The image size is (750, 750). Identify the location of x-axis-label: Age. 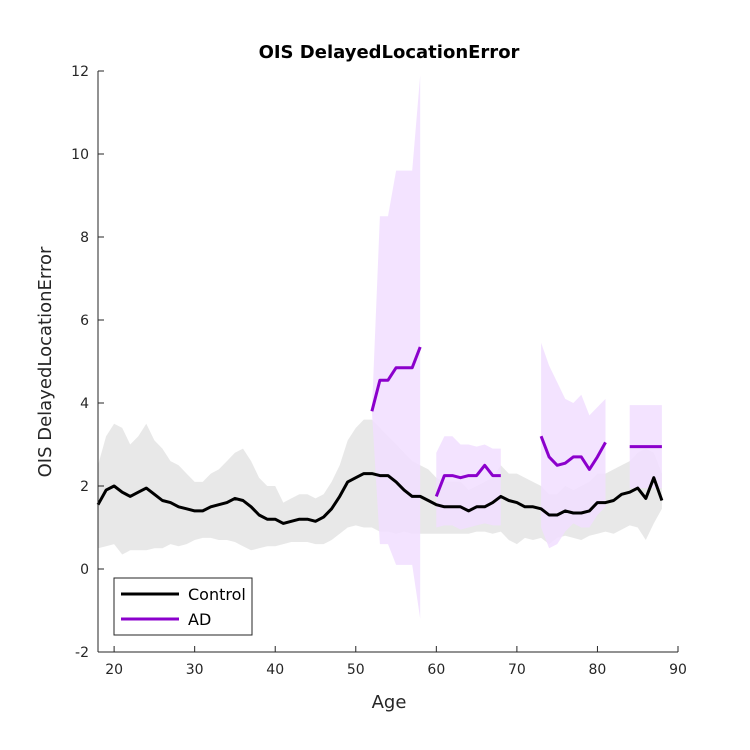
(389, 702).